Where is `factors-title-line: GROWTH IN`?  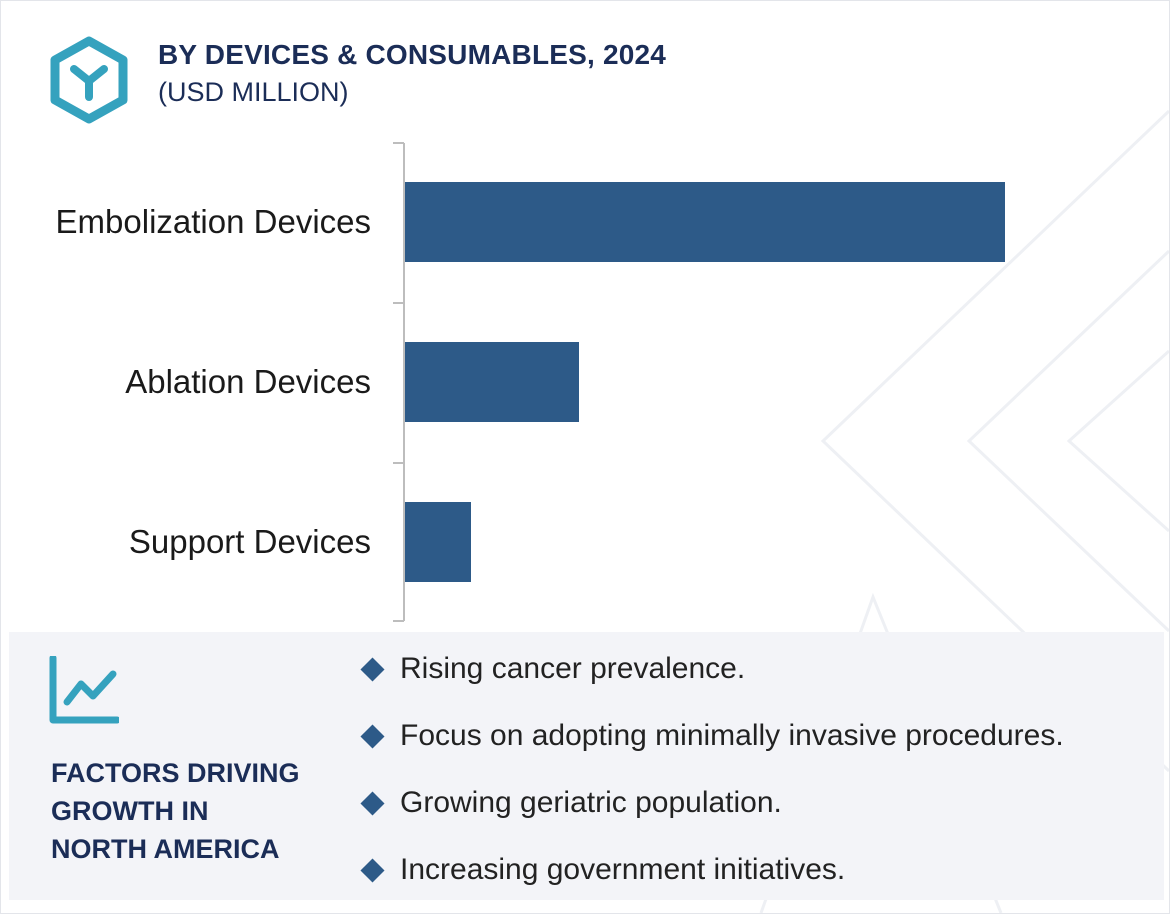 factors-title-line: GROWTH IN is located at coordinates (130, 811).